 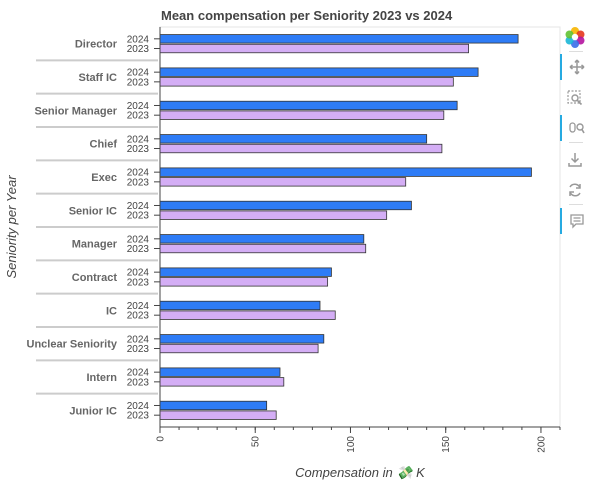 What do you see at coordinates (96, 45) in the screenshot?
I see `category-label: Director` at bounding box center [96, 45].